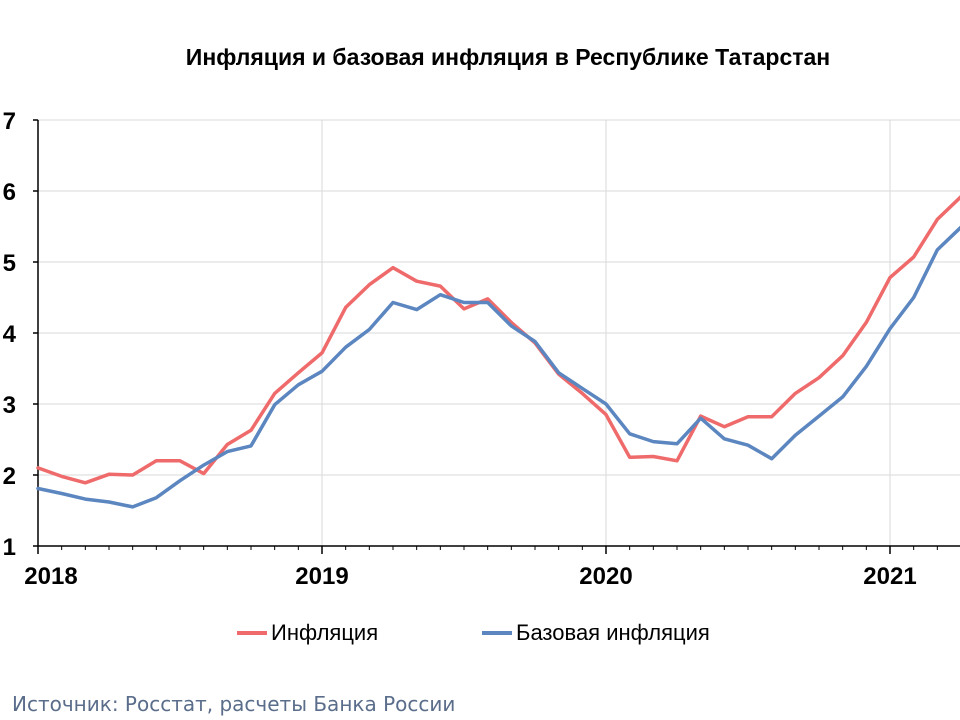  What do you see at coordinates (497, 633) in the screenshot?
I see `legend-swatch-core-inflation` at bounding box center [497, 633].